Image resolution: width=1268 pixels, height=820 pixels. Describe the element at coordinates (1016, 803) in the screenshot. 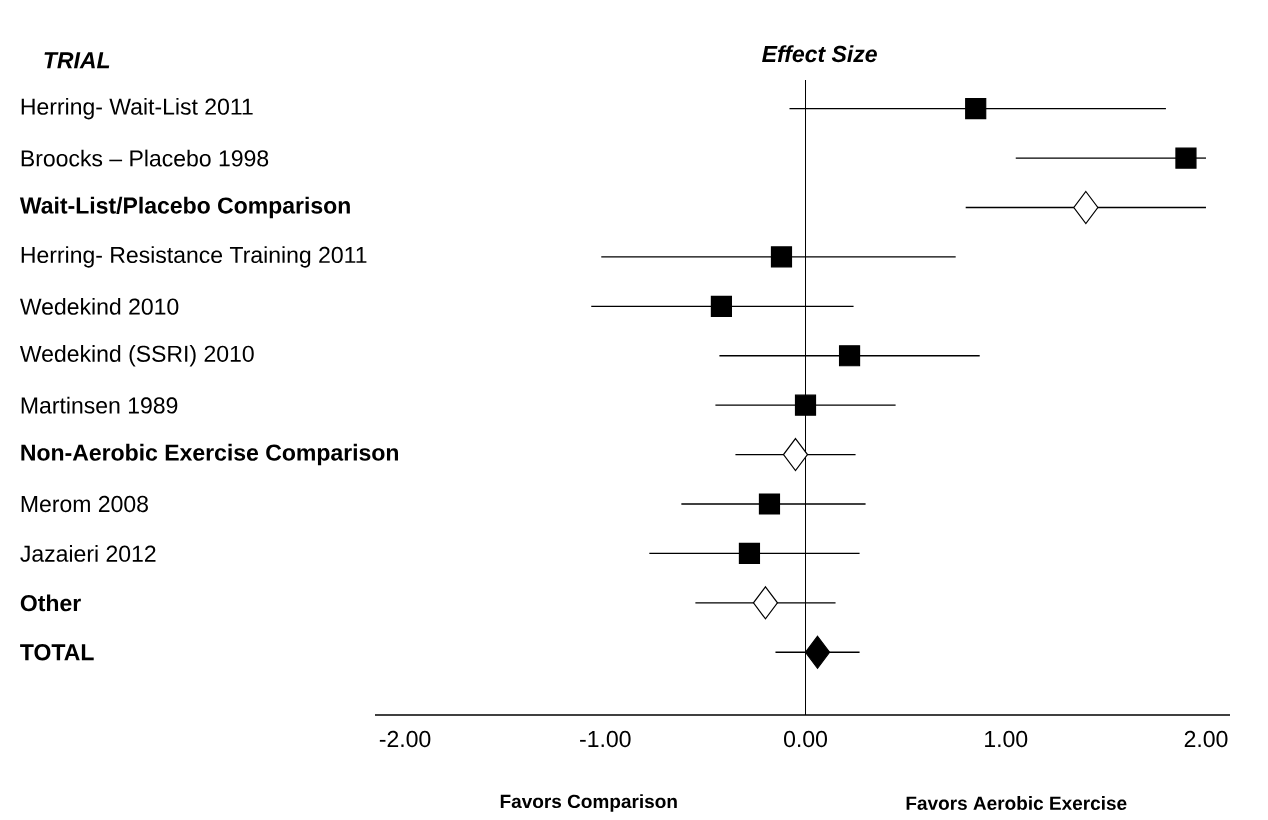

I see `text: Favors Aerobic Exercise` at that location.